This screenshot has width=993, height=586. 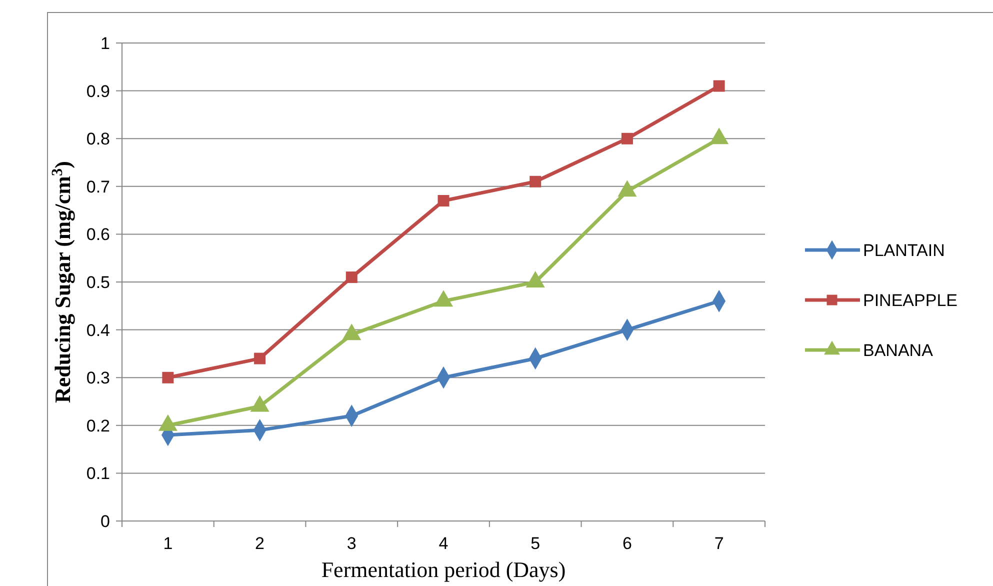 I want to click on legend-label: BANANA, so click(x=898, y=350).